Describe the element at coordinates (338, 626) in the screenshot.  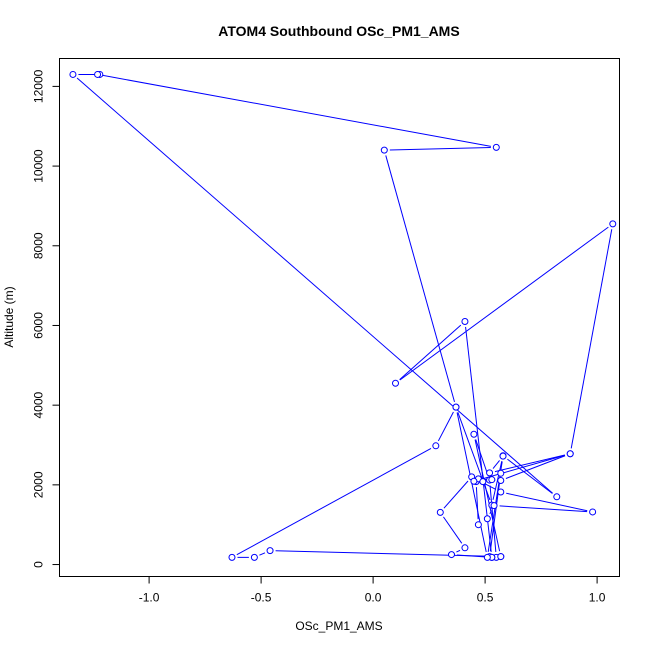
I see `x-axis-label: OSc_PM1_AMS` at that location.